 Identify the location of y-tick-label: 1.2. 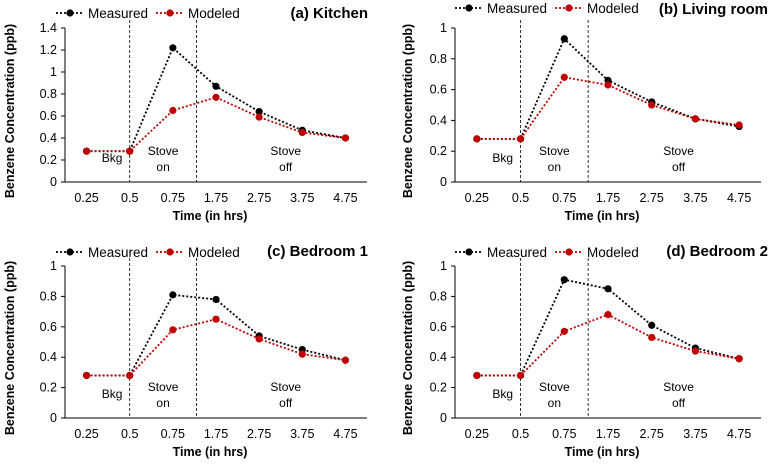
(48, 50).